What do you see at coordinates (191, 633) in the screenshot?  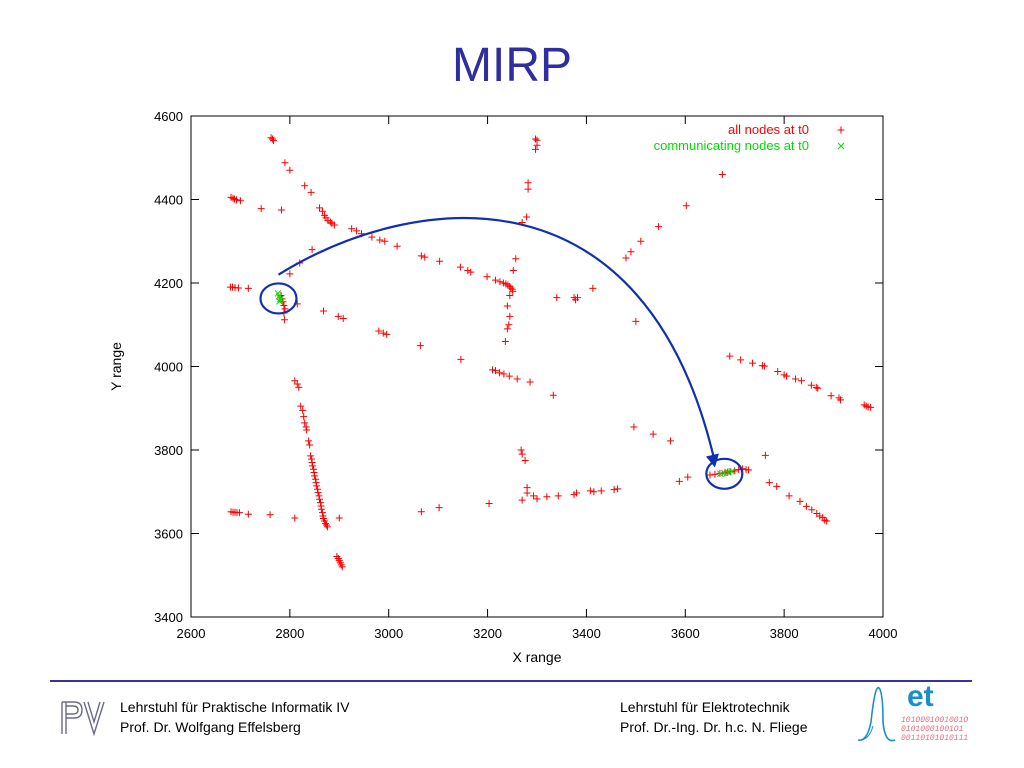 I see `x-tick-label: 2600` at bounding box center [191, 633].